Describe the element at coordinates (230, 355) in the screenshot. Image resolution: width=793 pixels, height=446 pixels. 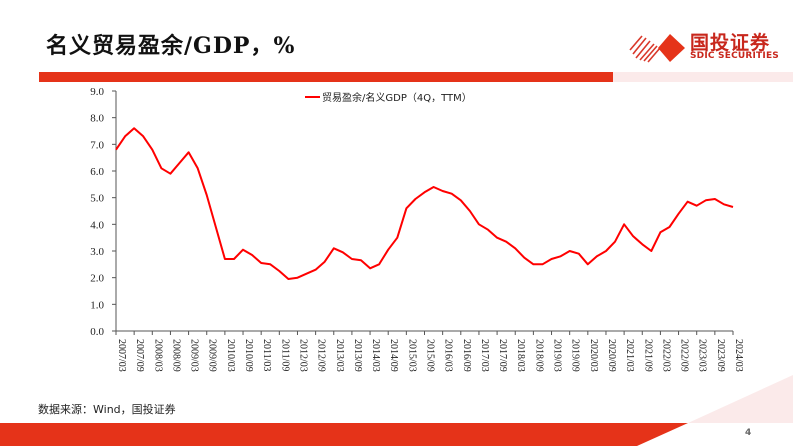
I see `x-tick-label: 2010/03` at that location.